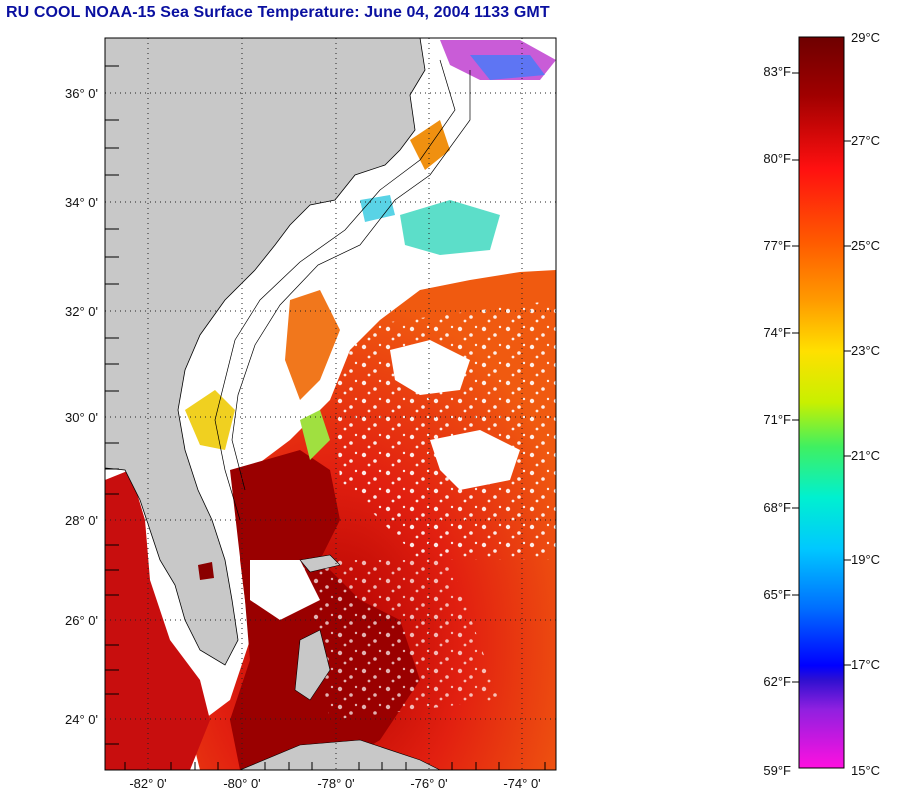  I want to click on lon-label: -80° 0', so click(241, 783).